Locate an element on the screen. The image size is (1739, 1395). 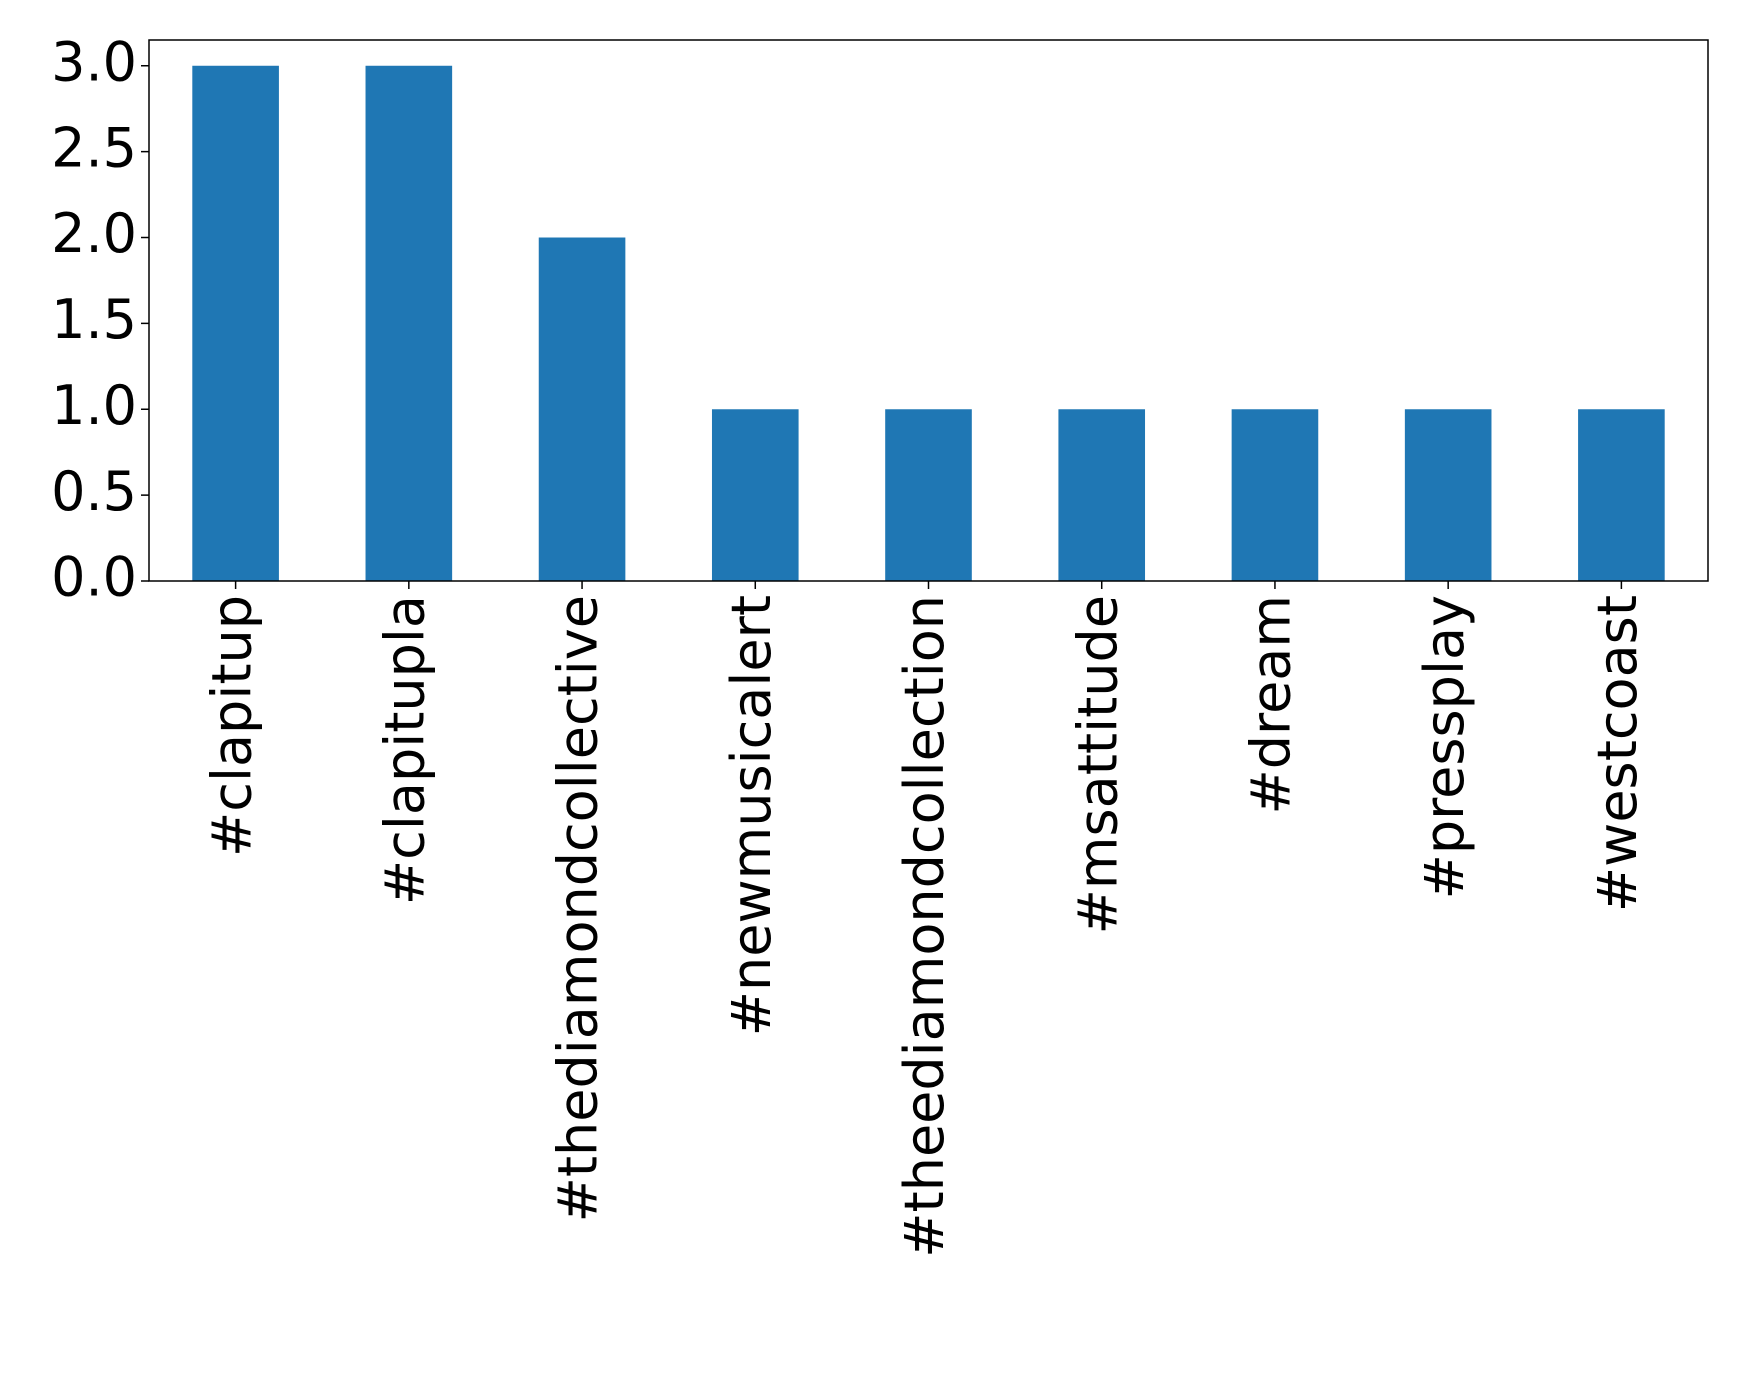
y-tick-label: 3.0 is located at coordinates (94, 61).